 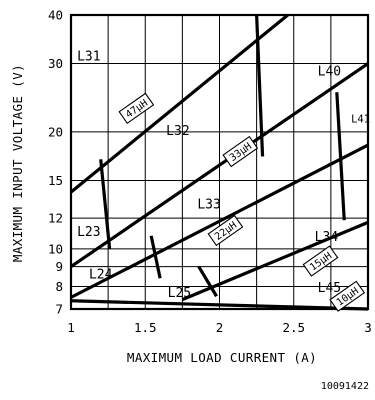 What do you see at coordinates (368, 327) in the screenshot?
I see `x-tick-label: 3` at bounding box center [368, 327].